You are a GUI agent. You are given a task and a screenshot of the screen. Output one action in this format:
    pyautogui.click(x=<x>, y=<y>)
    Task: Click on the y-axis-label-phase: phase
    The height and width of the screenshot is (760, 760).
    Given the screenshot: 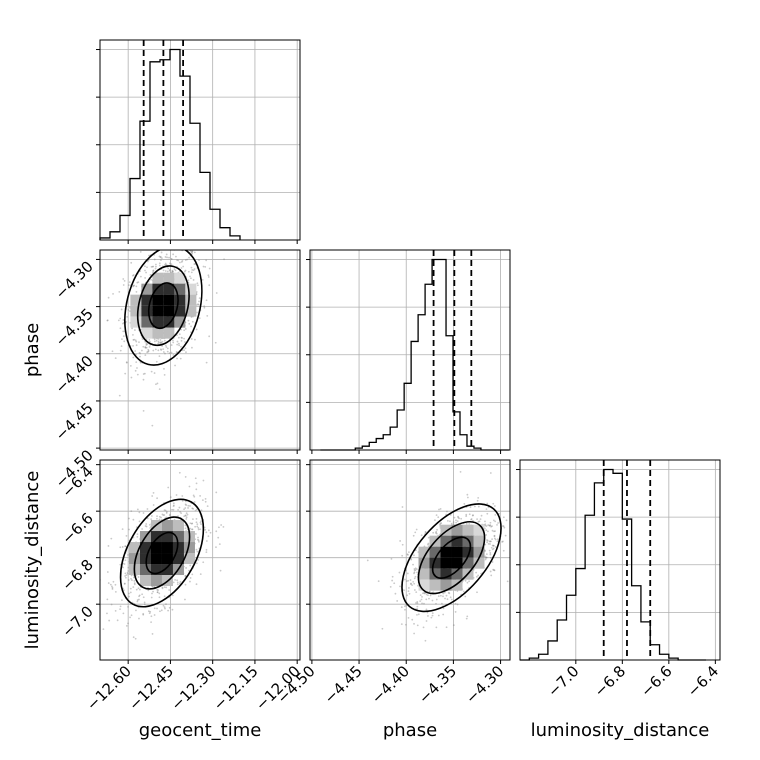 What is the action you would take?
    pyautogui.click(x=32, y=350)
    